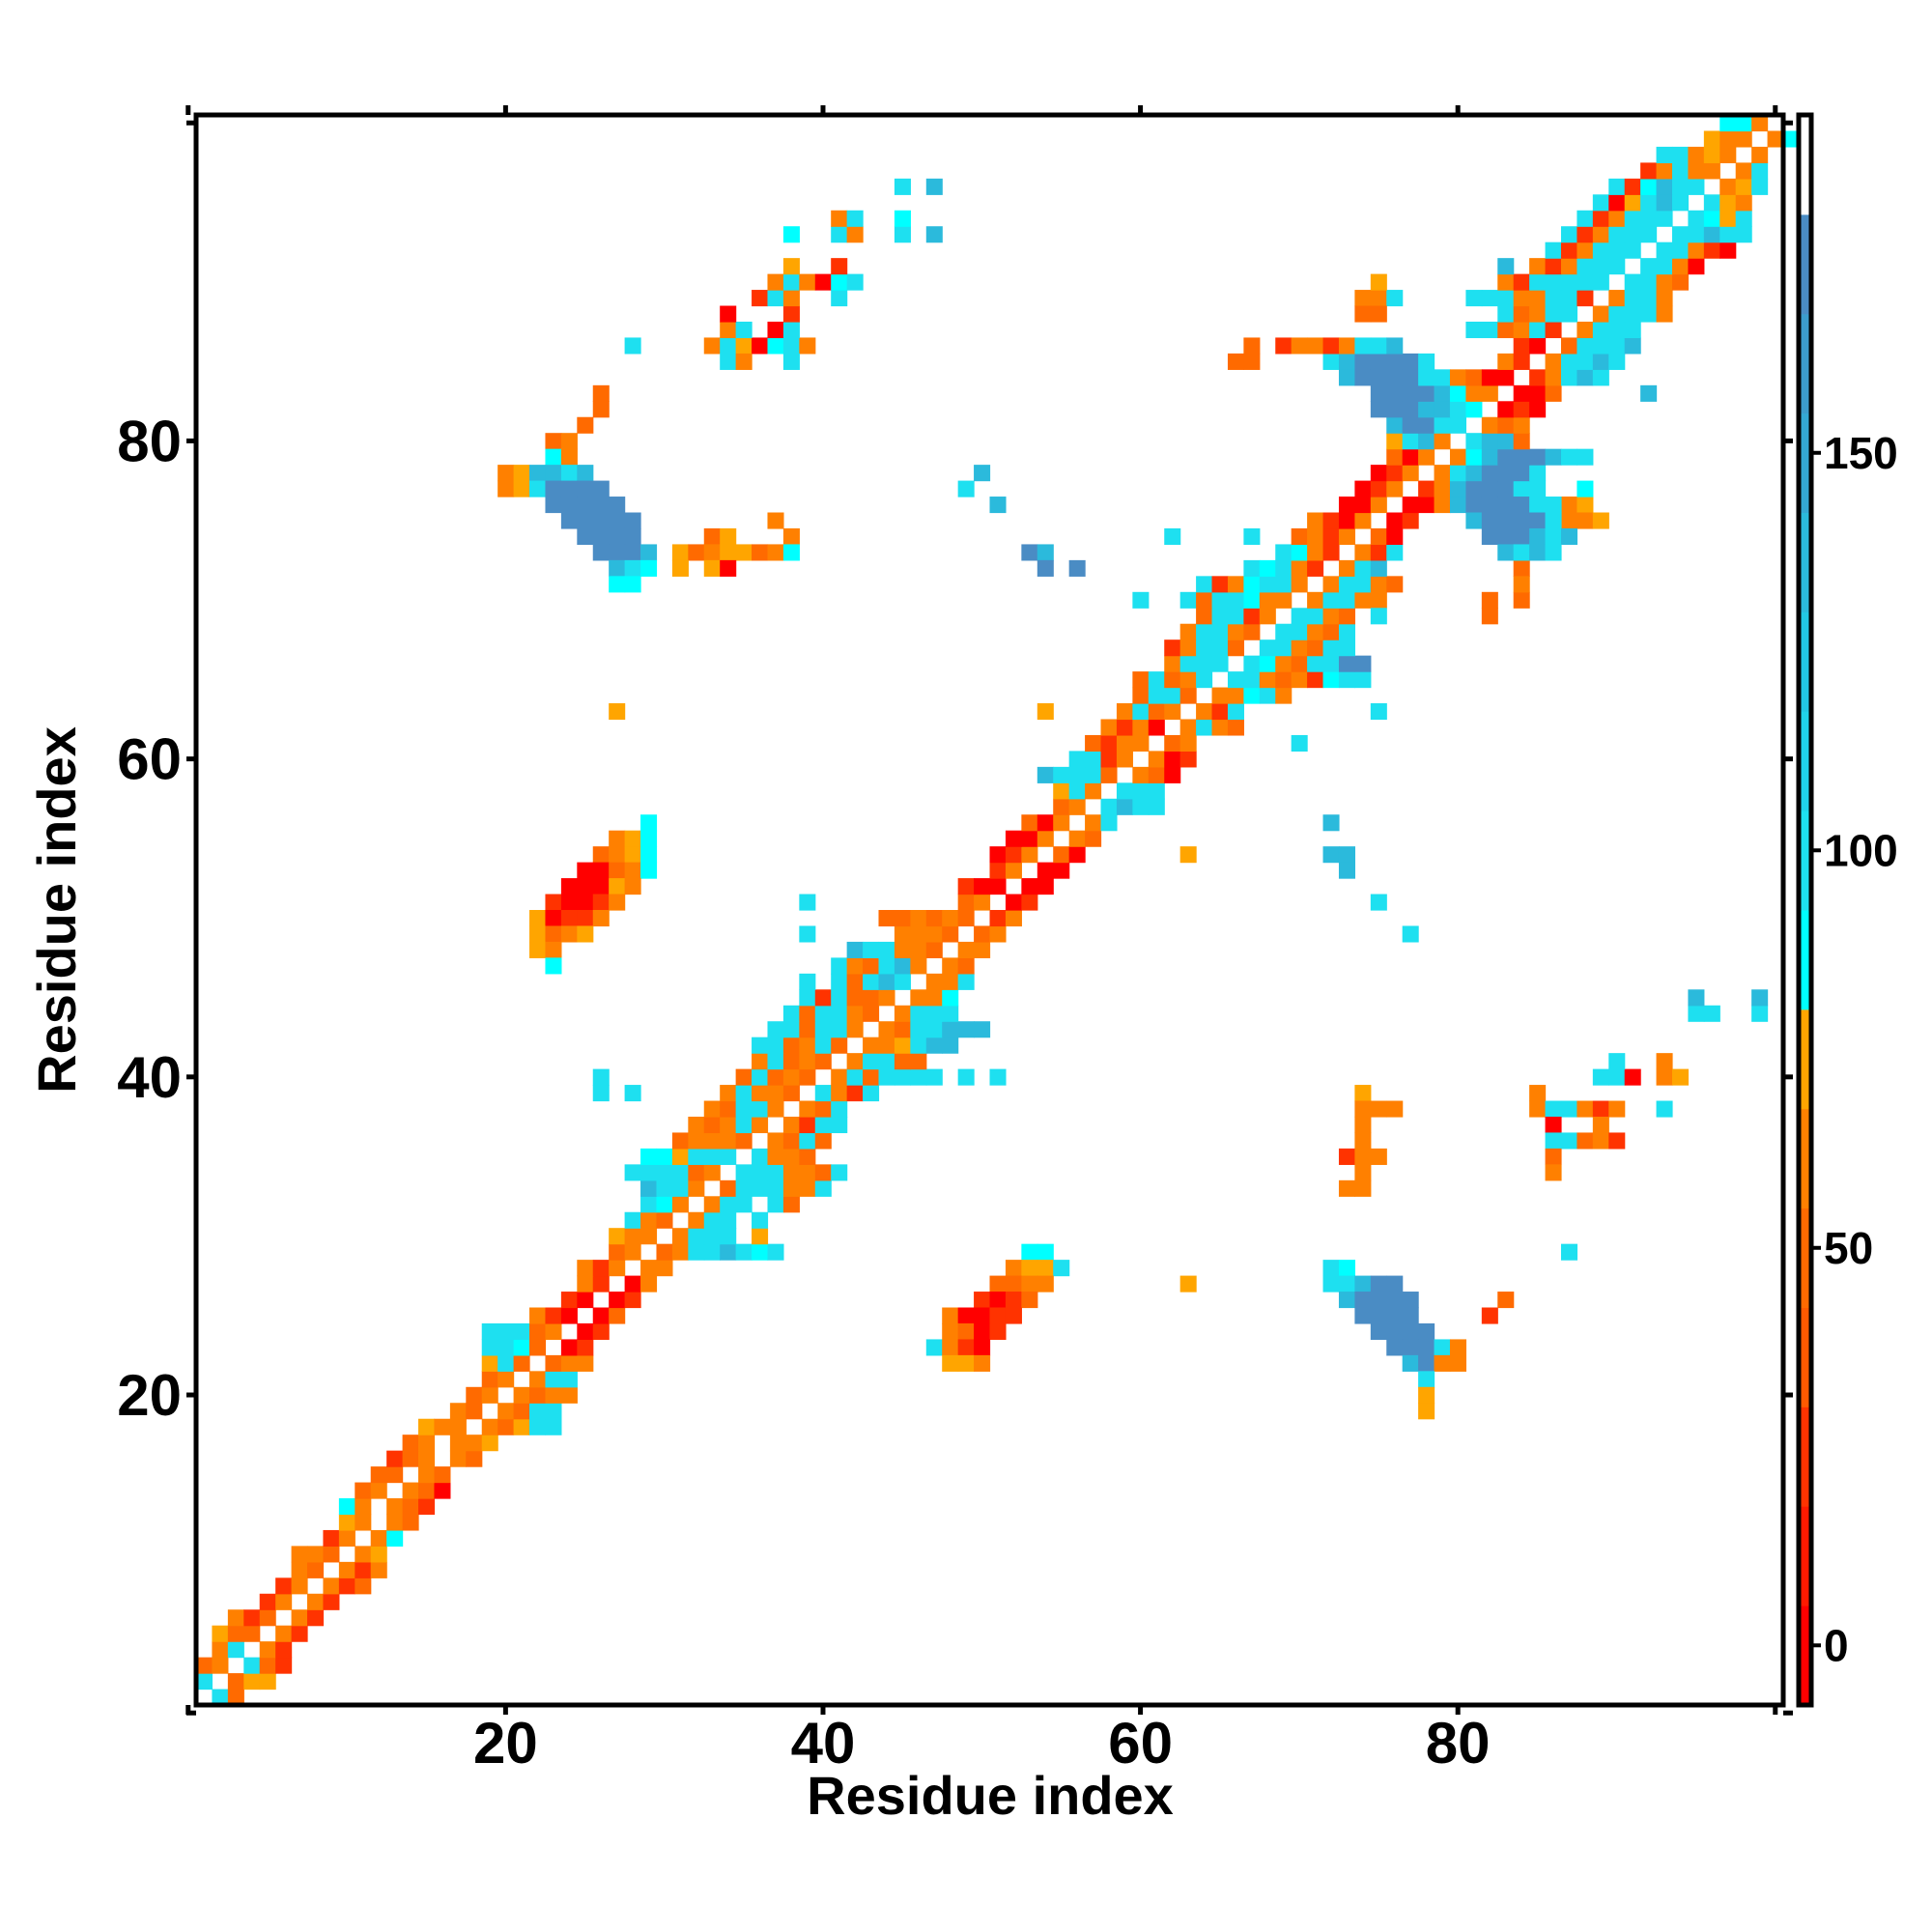 The width and height of the screenshot is (1932, 1932). What do you see at coordinates (1805, 910) in the screenshot?
I see `colorbar-frame` at bounding box center [1805, 910].